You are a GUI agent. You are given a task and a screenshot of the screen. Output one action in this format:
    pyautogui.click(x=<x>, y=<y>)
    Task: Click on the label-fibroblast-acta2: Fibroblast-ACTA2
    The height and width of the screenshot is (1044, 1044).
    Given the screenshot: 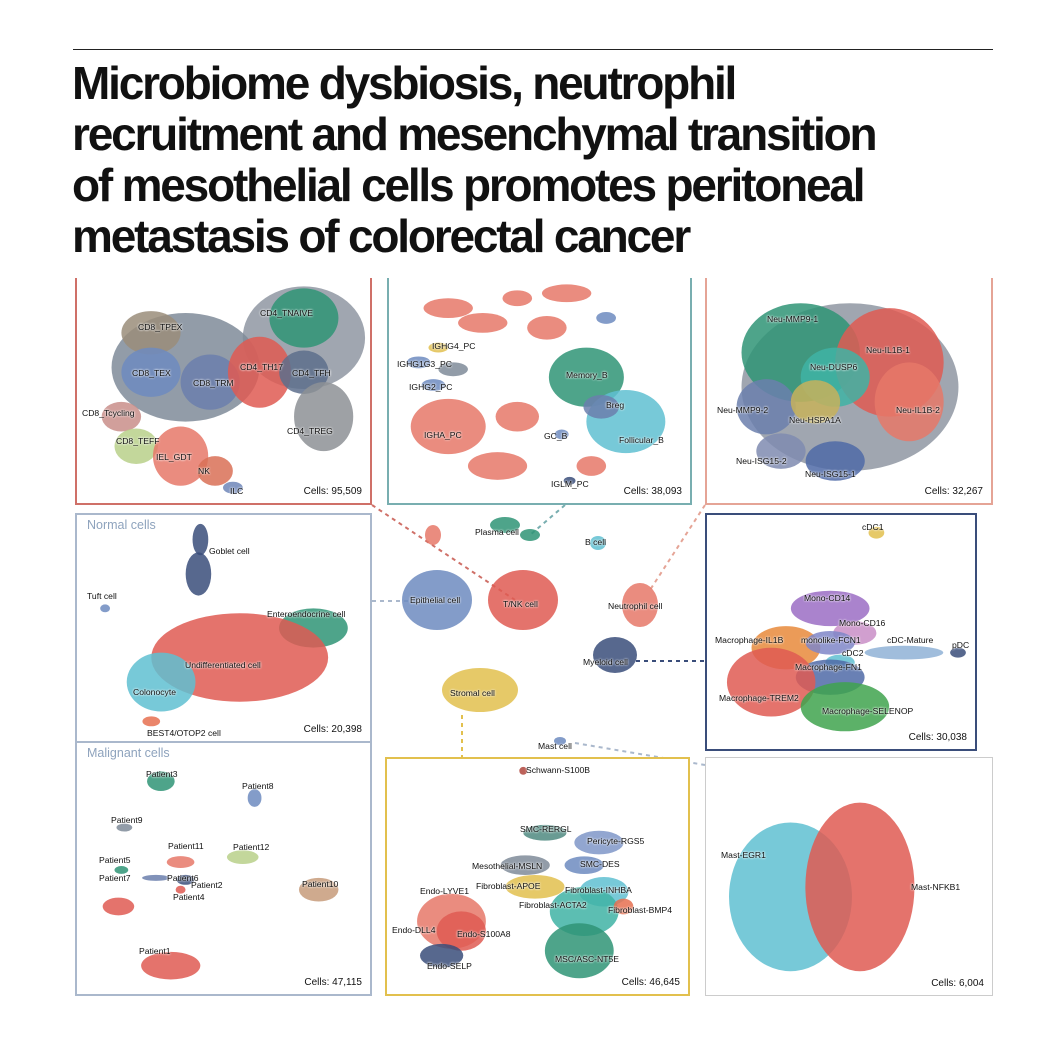 What is the action you would take?
    pyautogui.click(x=553, y=905)
    